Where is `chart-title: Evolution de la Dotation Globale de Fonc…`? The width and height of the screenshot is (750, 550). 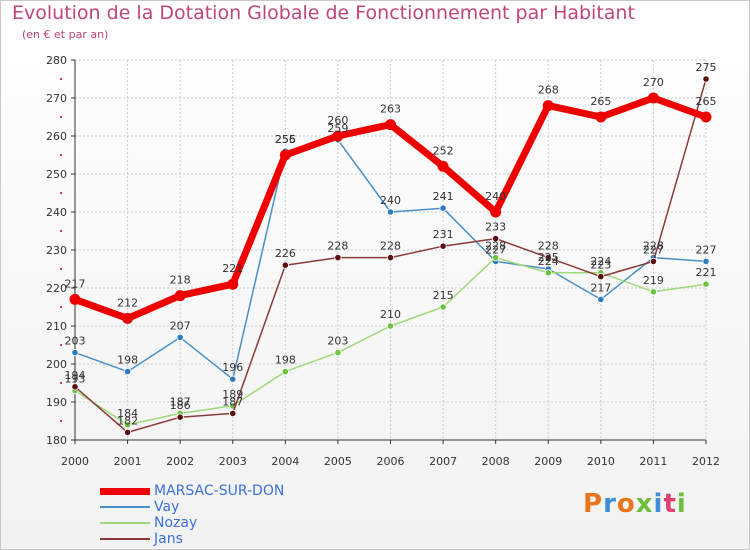
chart-title: Evolution de la Dotation Globale de Fonc… is located at coordinates (323, 13).